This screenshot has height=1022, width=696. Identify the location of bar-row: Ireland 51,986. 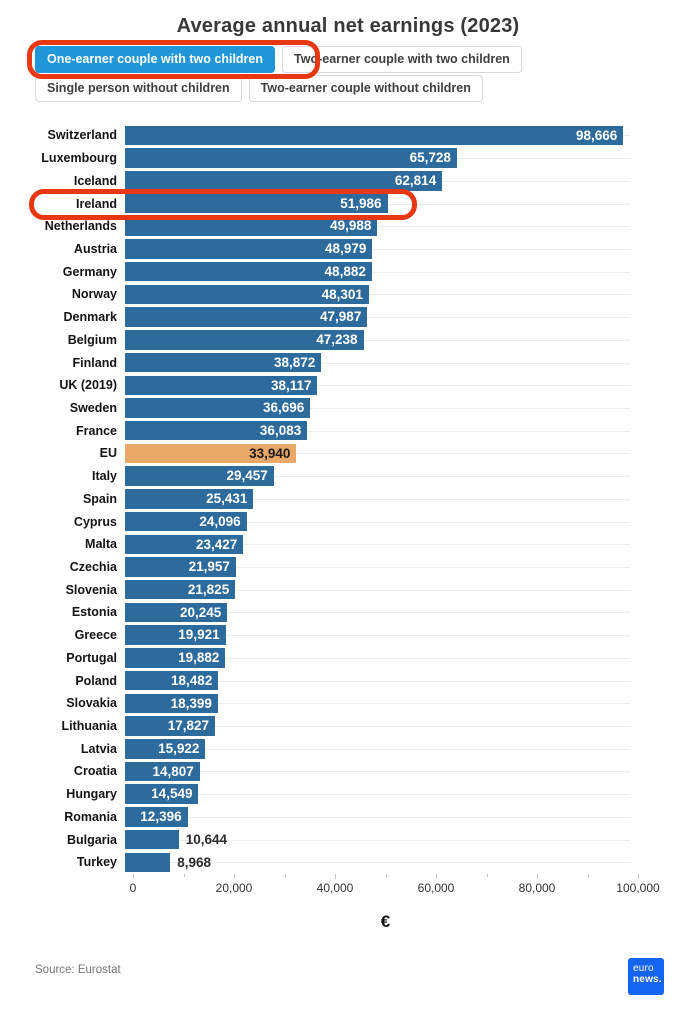
(348, 203).